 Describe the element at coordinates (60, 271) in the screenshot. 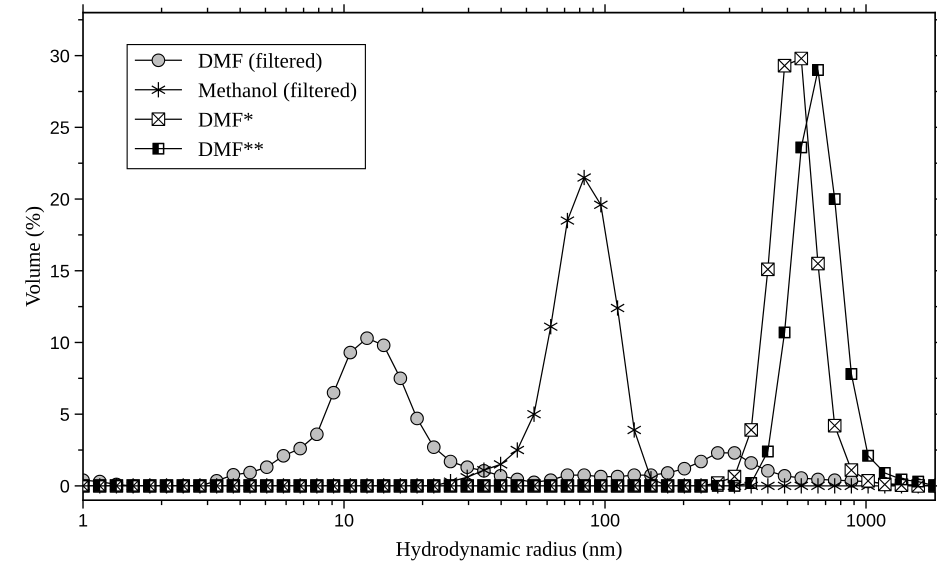

I see `y-tick-label: 15` at that location.